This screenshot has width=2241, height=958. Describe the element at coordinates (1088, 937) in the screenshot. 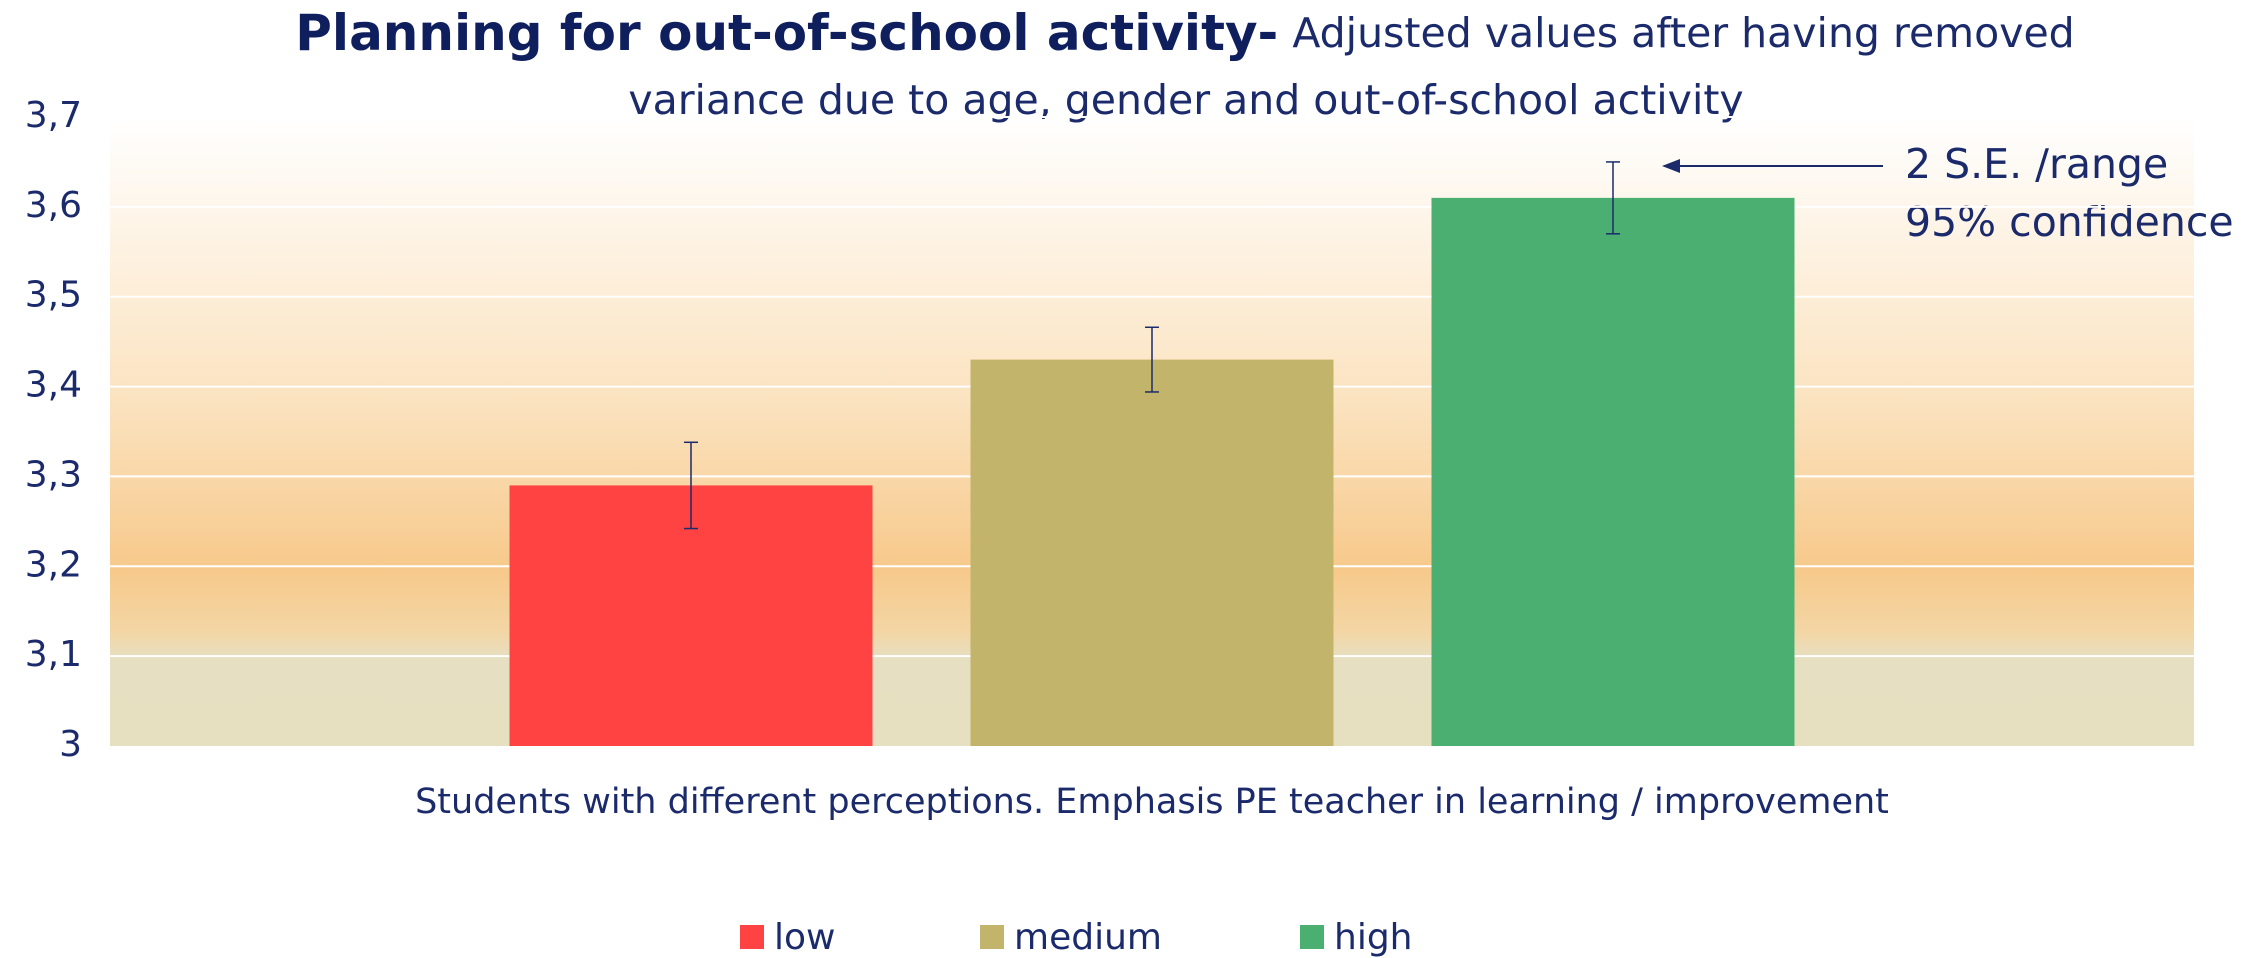

I see `legend-label: medium` at that location.